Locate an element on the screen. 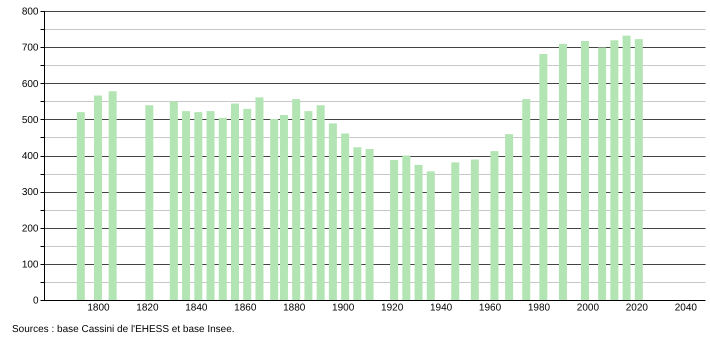 The image size is (710, 340). x-tick-label: 1940 is located at coordinates (441, 308).